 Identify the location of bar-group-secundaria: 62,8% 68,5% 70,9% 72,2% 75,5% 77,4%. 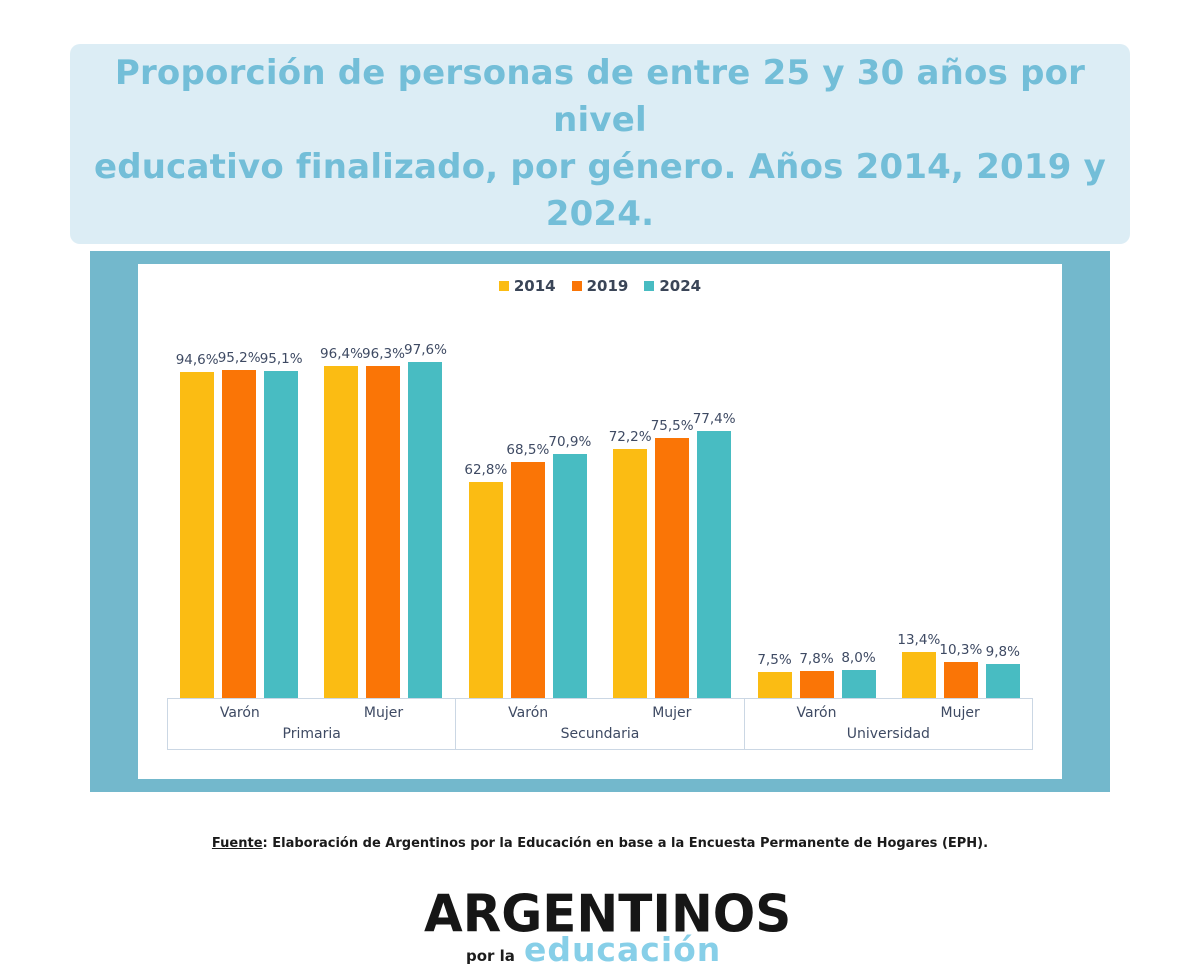
(600, 526).